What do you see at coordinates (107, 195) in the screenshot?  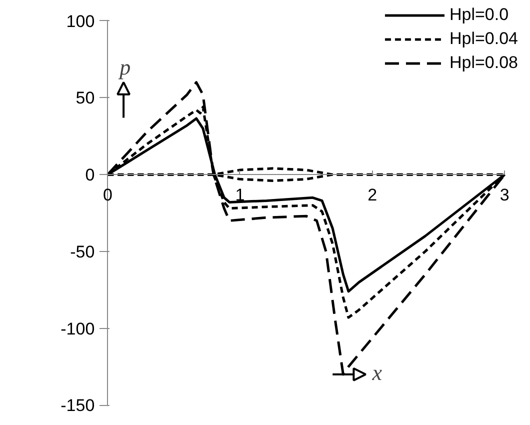 I see `x-tick-label: 0` at bounding box center [107, 195].